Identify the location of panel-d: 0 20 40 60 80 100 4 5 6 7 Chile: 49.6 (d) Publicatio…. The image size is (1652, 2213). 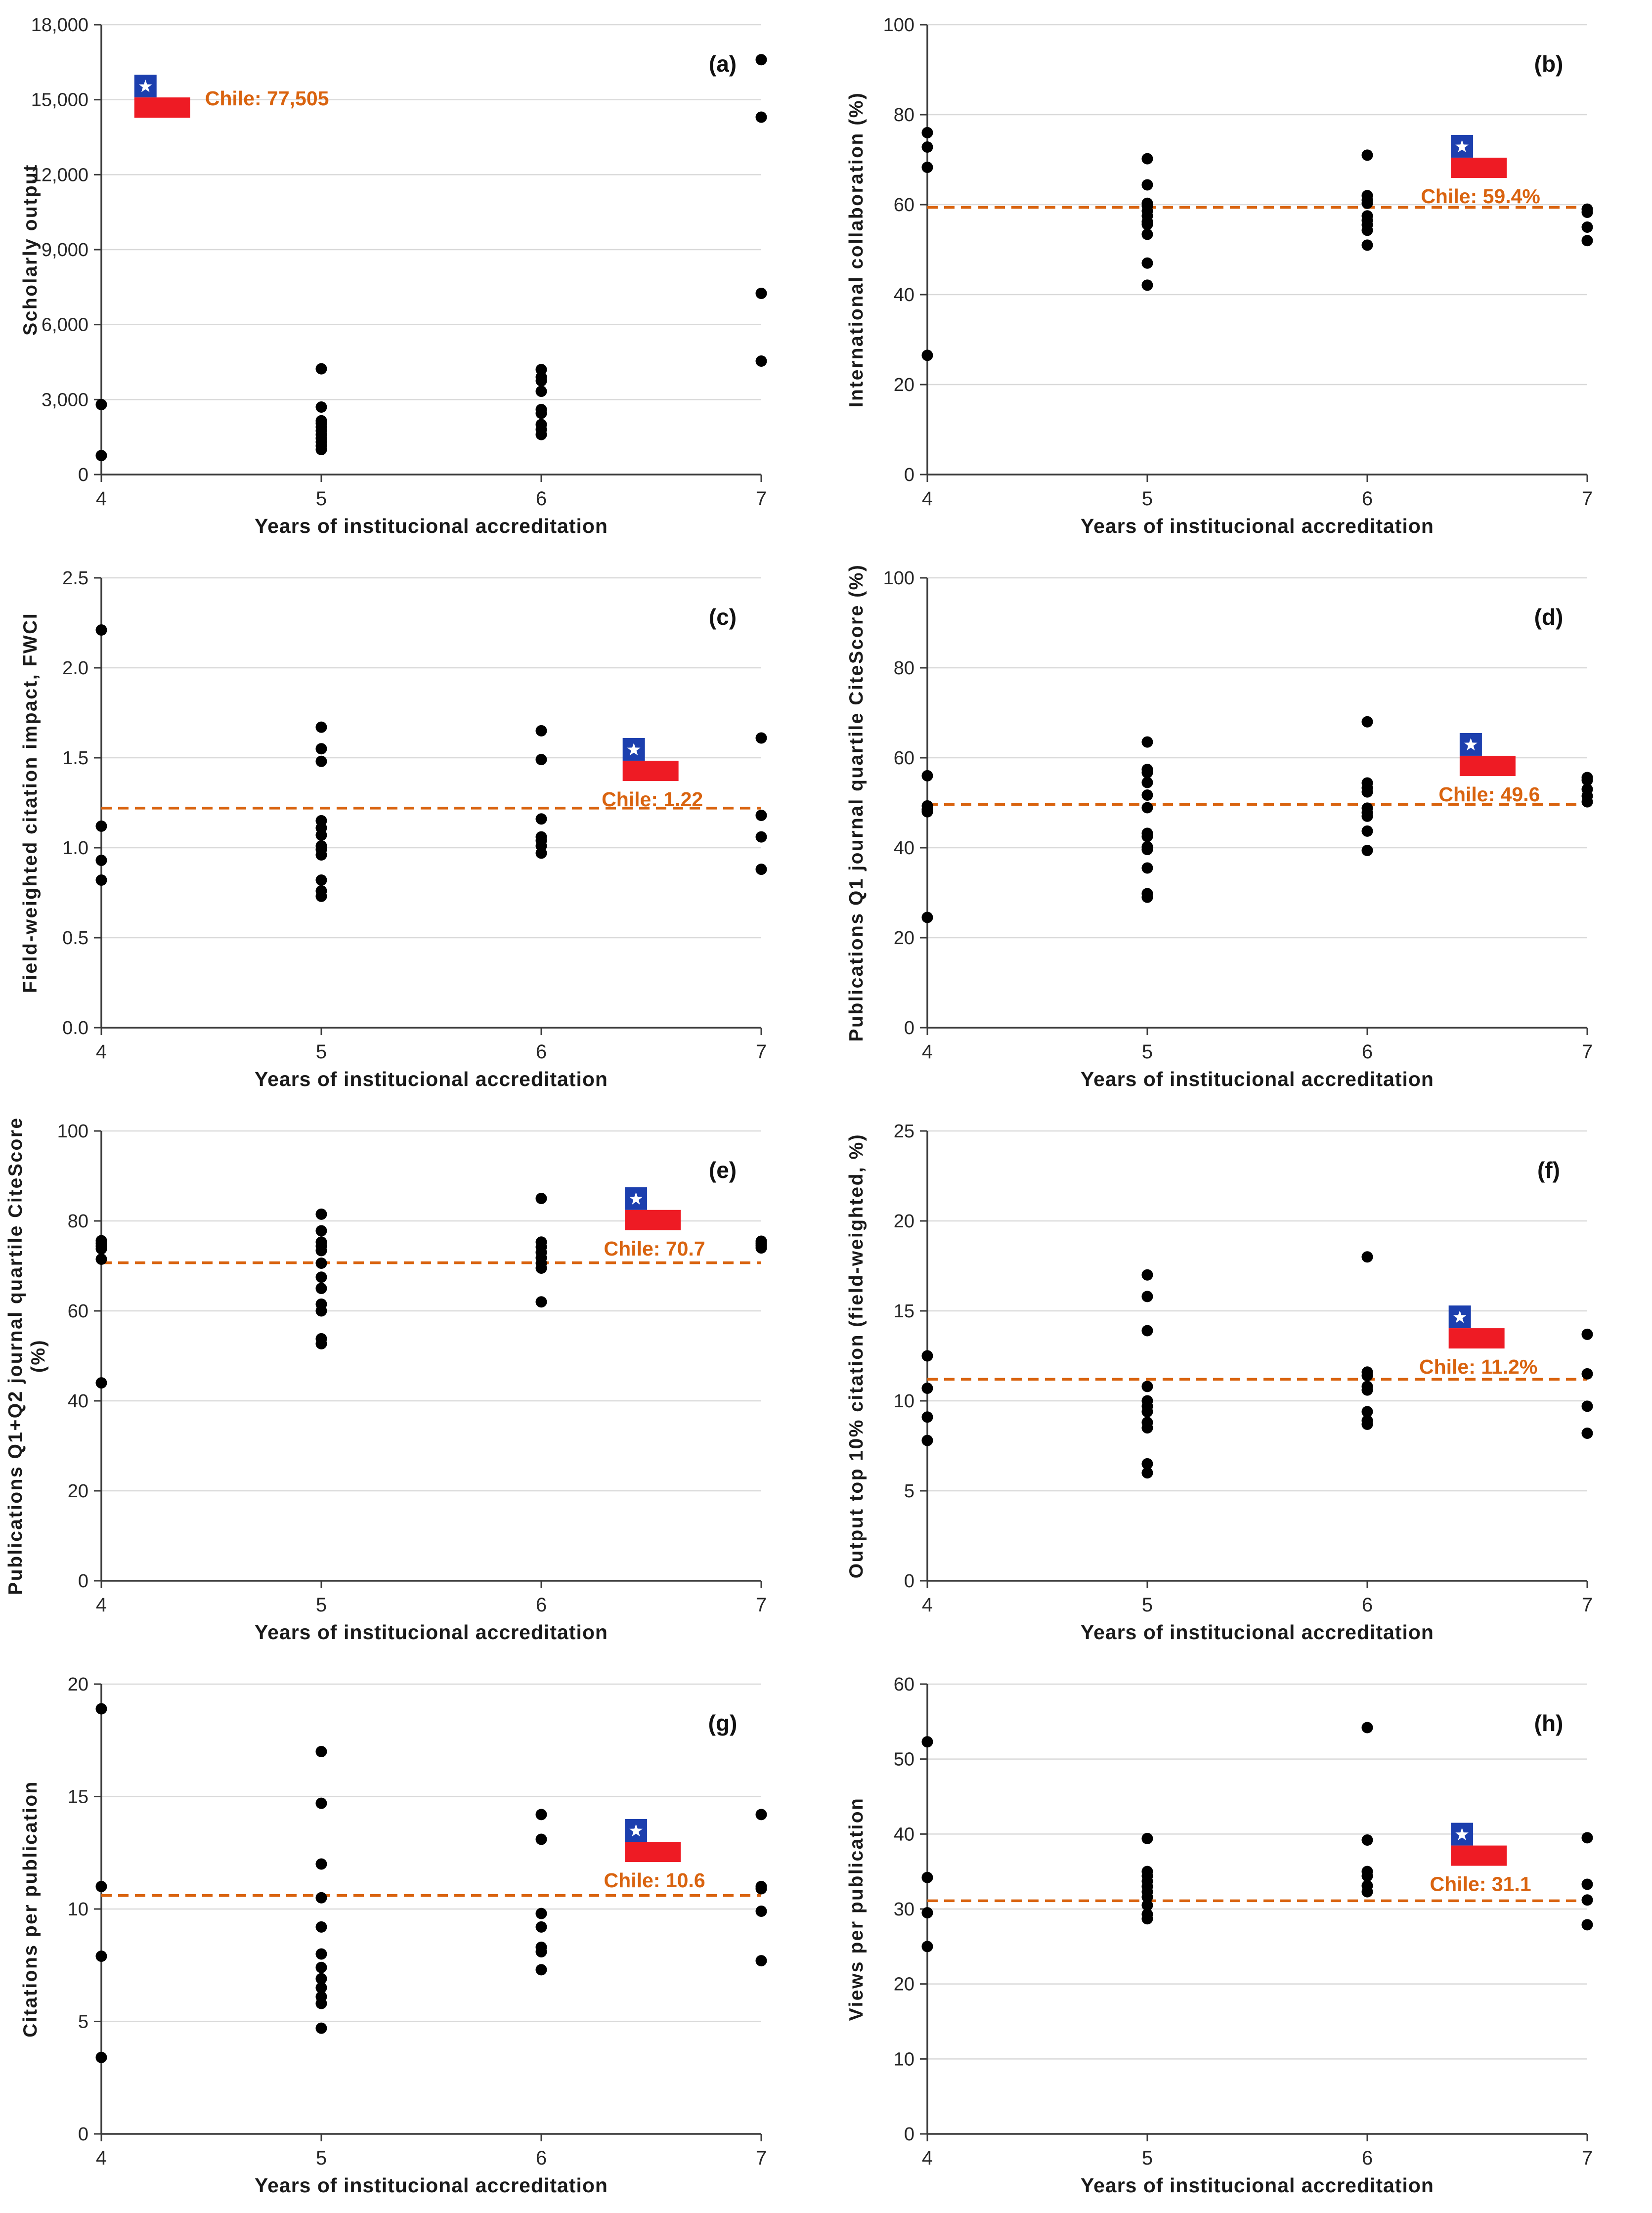
(1239, 829).